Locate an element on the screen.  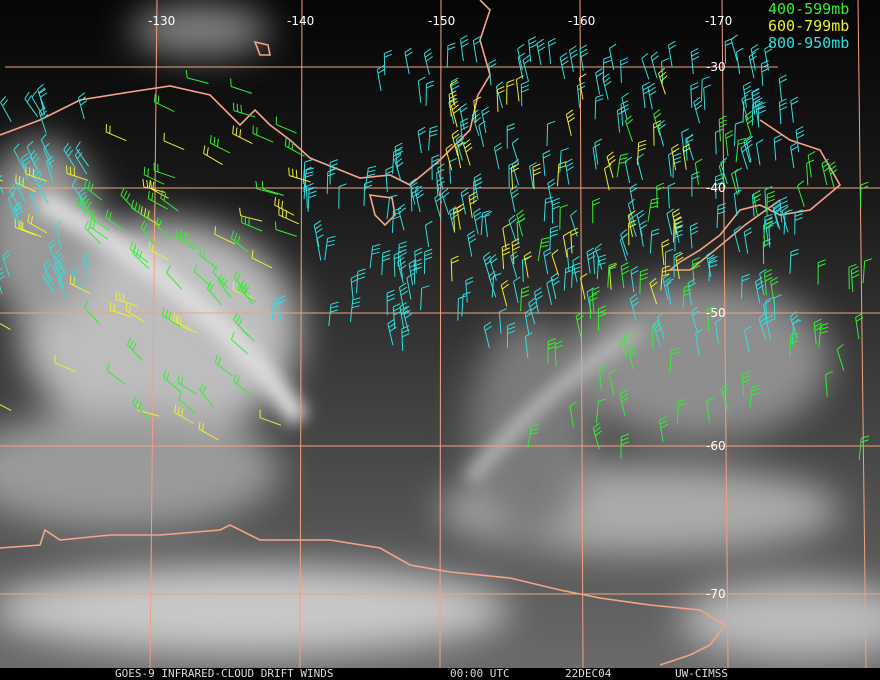
footer-text: GOES-9 INFRARED-CLOUD DRIFT WINDS is located at coordinates (224, 673).